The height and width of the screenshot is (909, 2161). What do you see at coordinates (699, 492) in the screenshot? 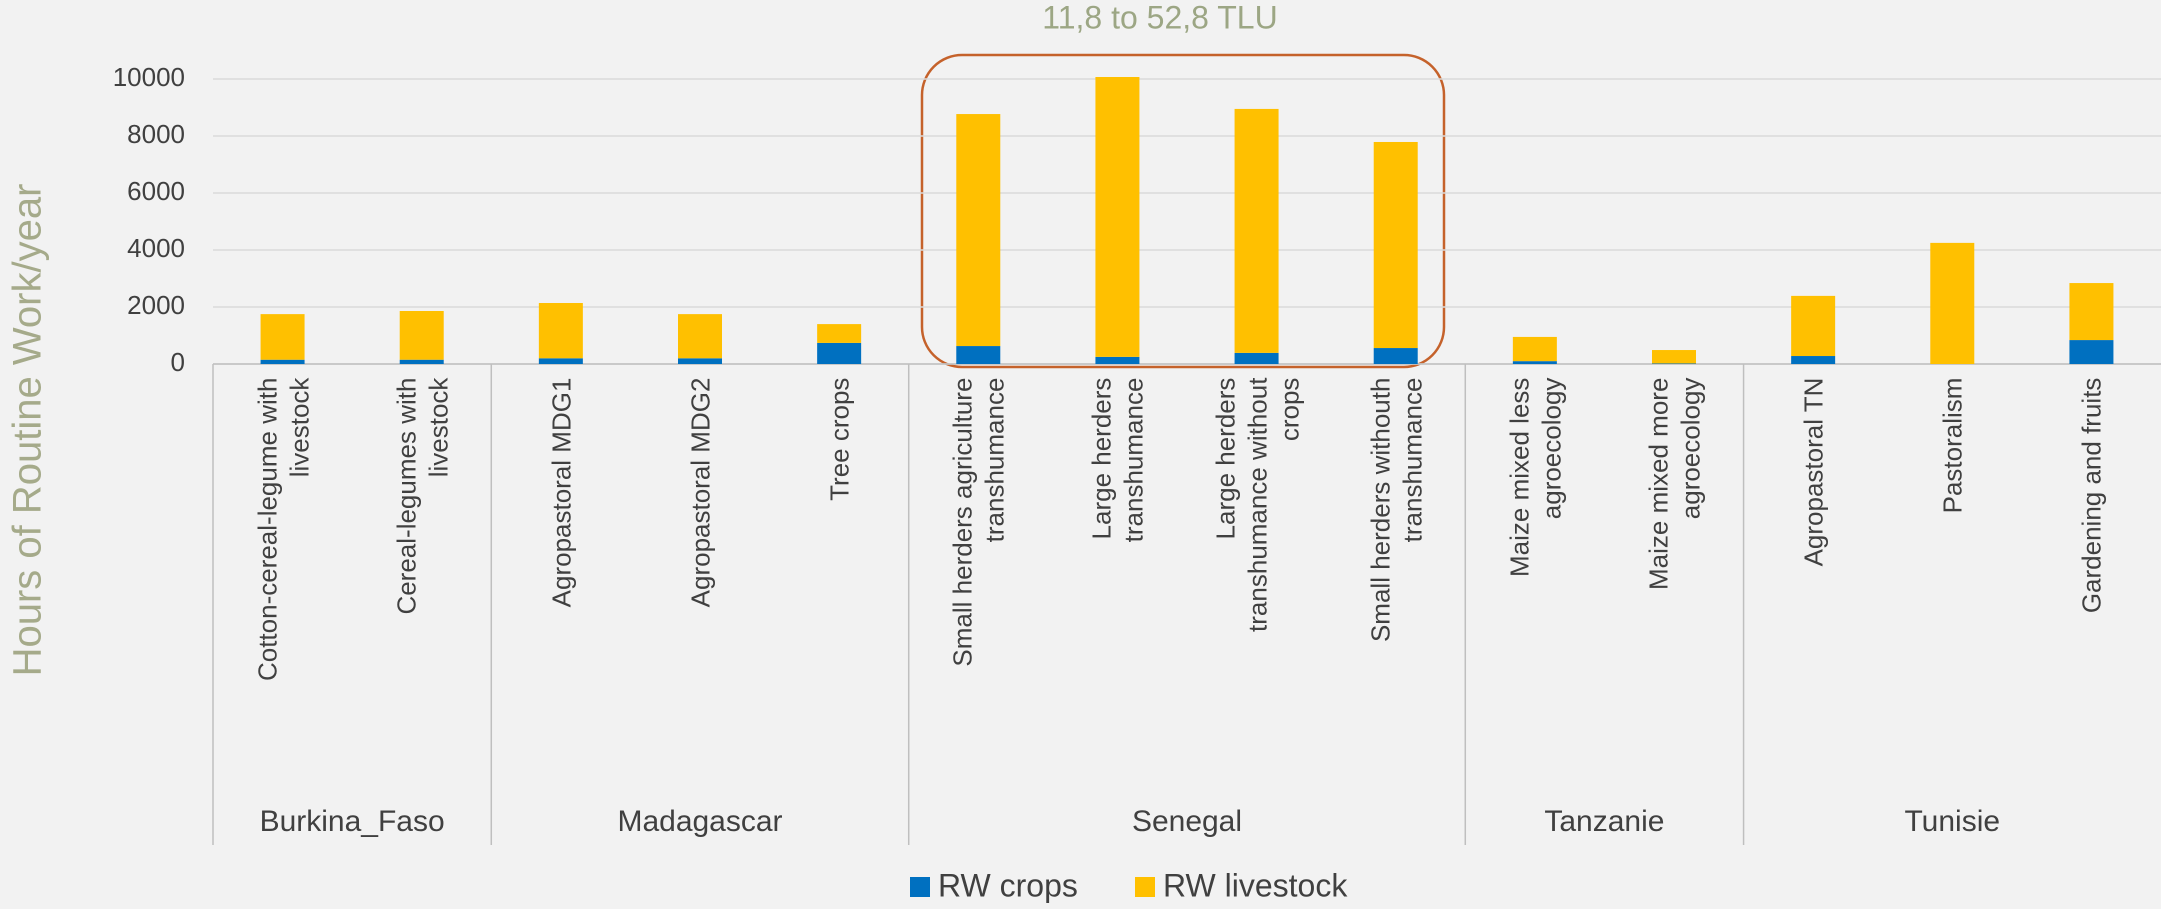
I see `x-tick-label: Agropastoral MDG2` at bounding box center [699, 492].